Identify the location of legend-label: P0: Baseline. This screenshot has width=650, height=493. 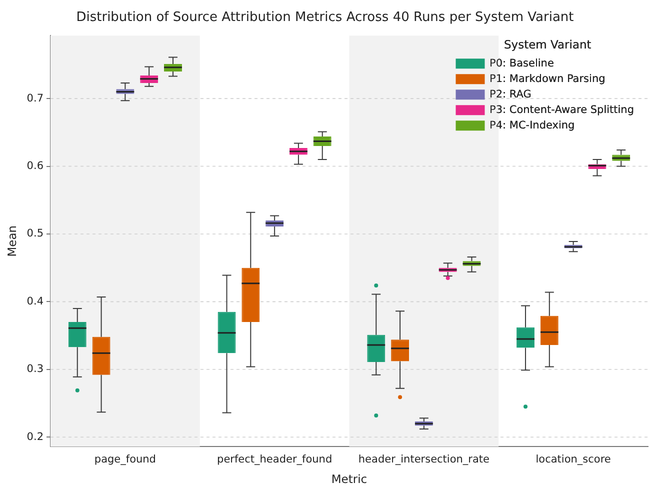
(521, 63).